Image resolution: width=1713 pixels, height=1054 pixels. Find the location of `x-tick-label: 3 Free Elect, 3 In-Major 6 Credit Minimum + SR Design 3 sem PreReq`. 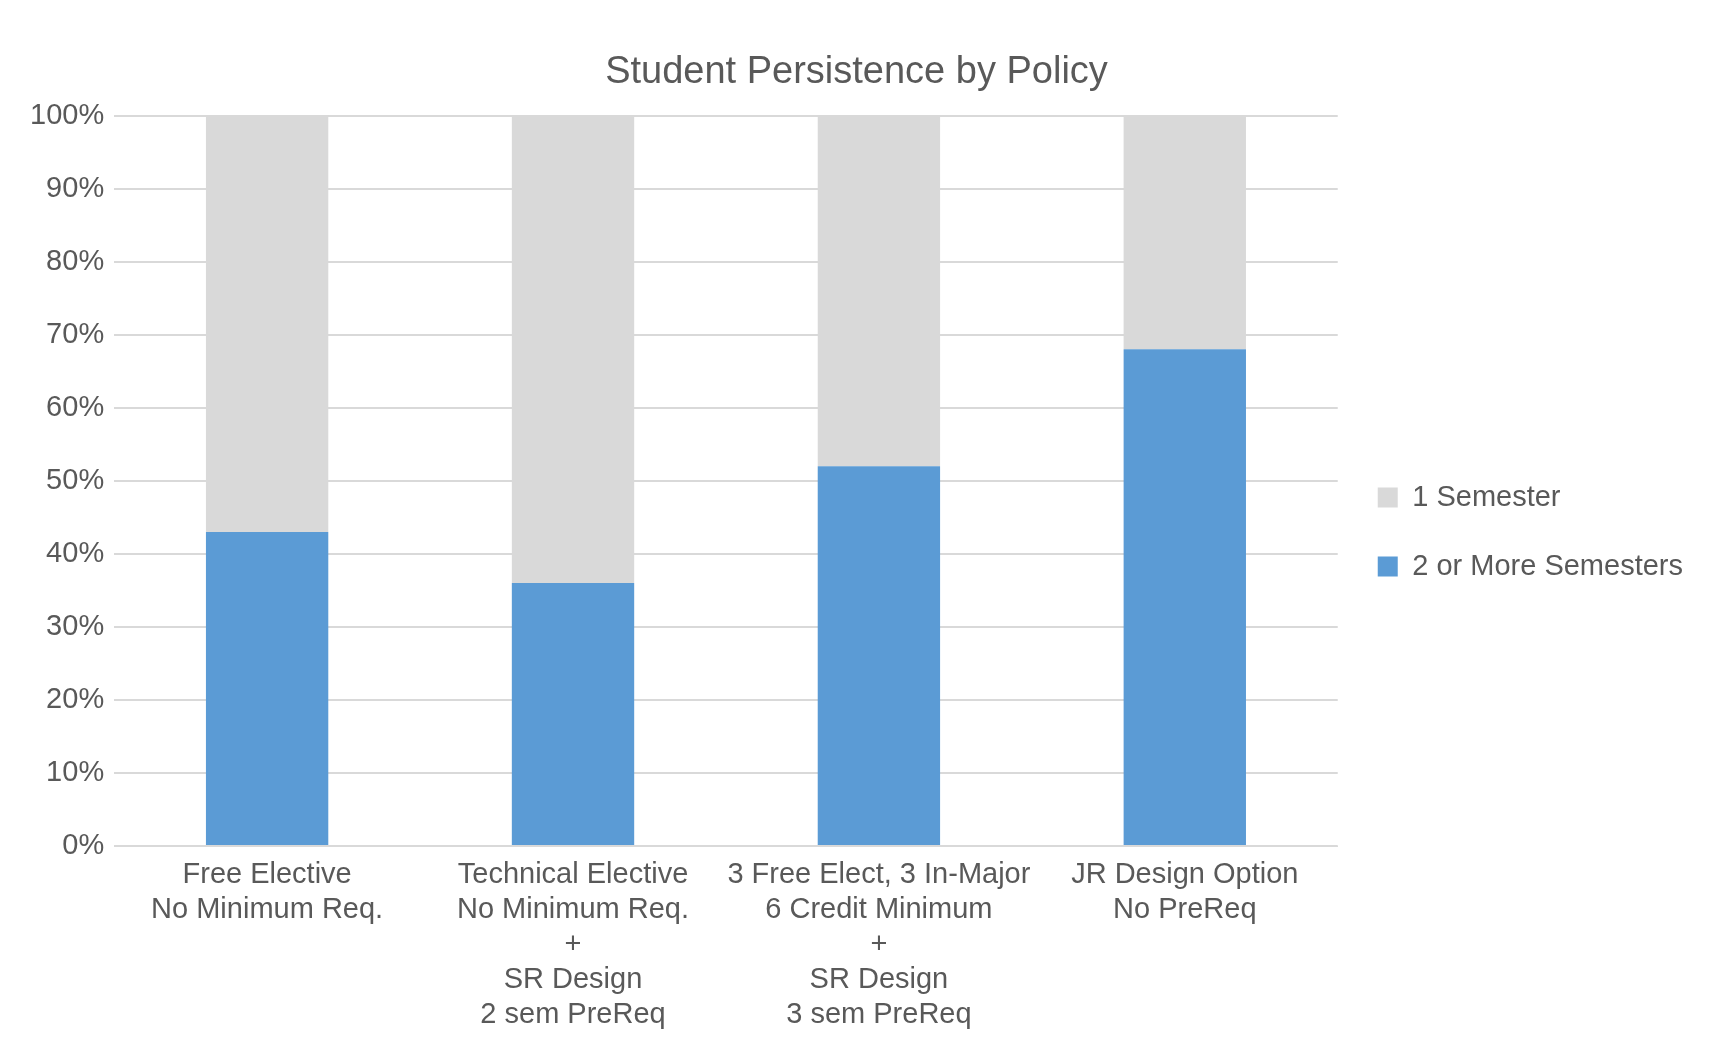

x-tick-label: 3 Free Elect, 3 In-Major 6 Credit Minimum + SR Design 3 sem PreReq is located at coordinates (879, 943).